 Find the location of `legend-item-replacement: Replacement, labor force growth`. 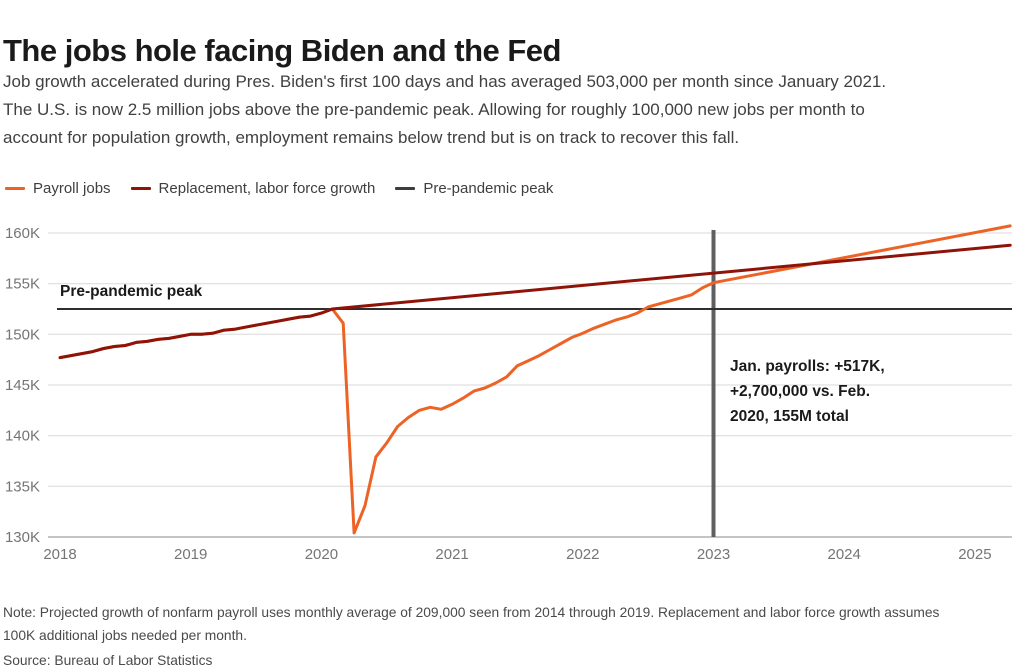

legend-item-replacement: Replacement, labor force growth is located at coordinates (253, 188).